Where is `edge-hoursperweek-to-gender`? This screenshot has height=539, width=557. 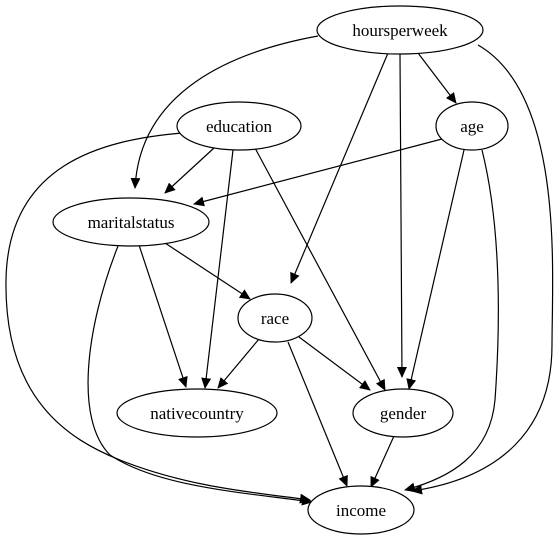 edge-hoursperweek-to-gender is located at coordinates (401, 215).